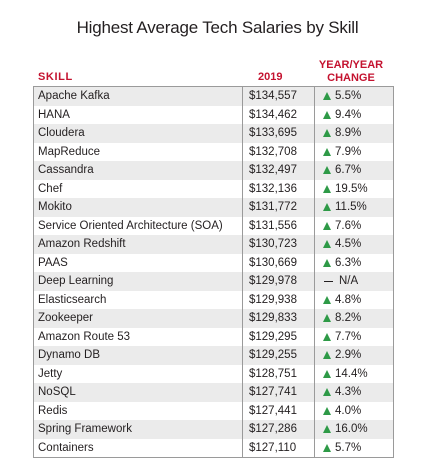 This screenshot has height=476, width=435. What do you see at coordinates (138, 262) in the screenshot?
I see `skill-cell: PAAS` at bounding box center [138, 262].